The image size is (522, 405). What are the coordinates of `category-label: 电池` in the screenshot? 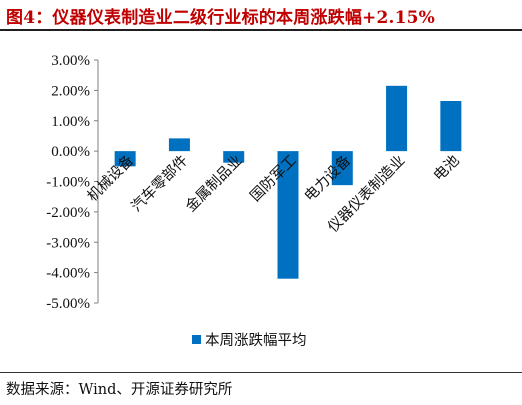 It's located at (446, 168).